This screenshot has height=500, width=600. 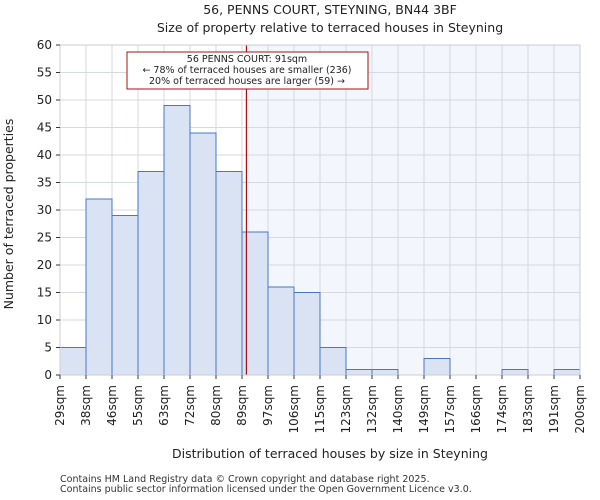 What do you see at coordinates (580, 409) in the screenshot?
I see `x-tick-label: 200sqm` at bounding box center [580, 409].